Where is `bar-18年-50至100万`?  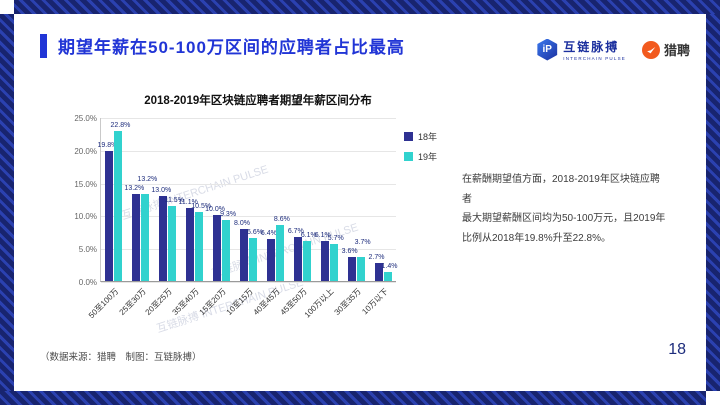 bar-18年-50至100万 is located at coordinates (109, 216).